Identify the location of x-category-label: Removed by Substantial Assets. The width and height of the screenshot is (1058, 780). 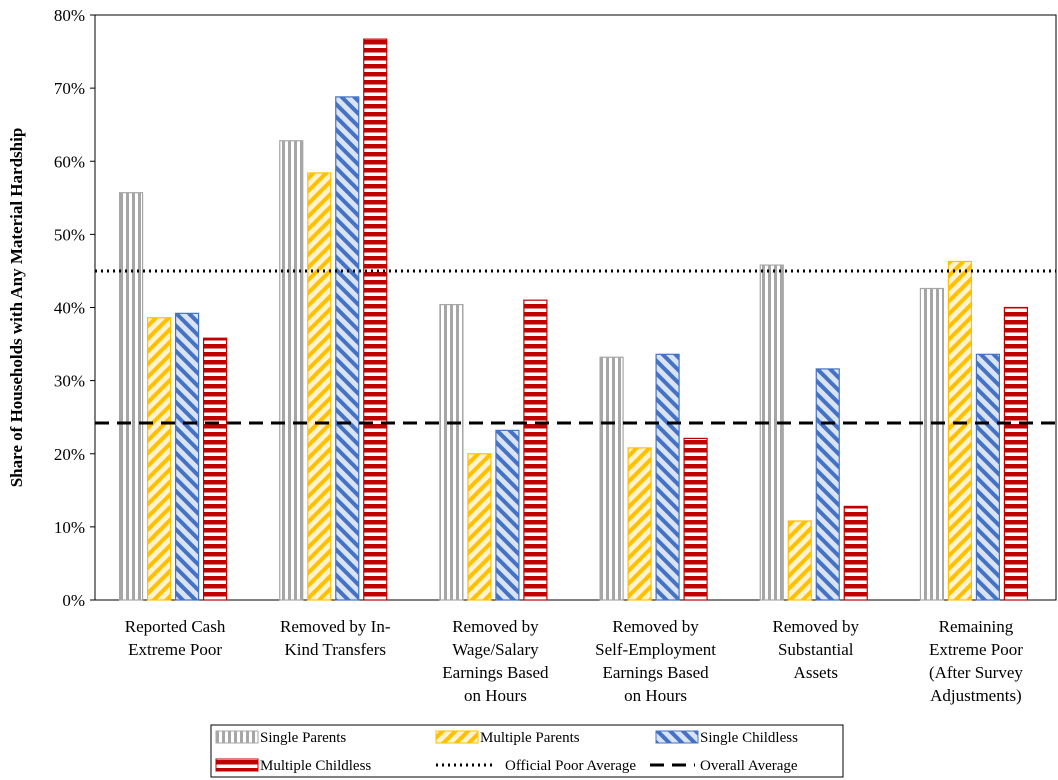
(816, 649).